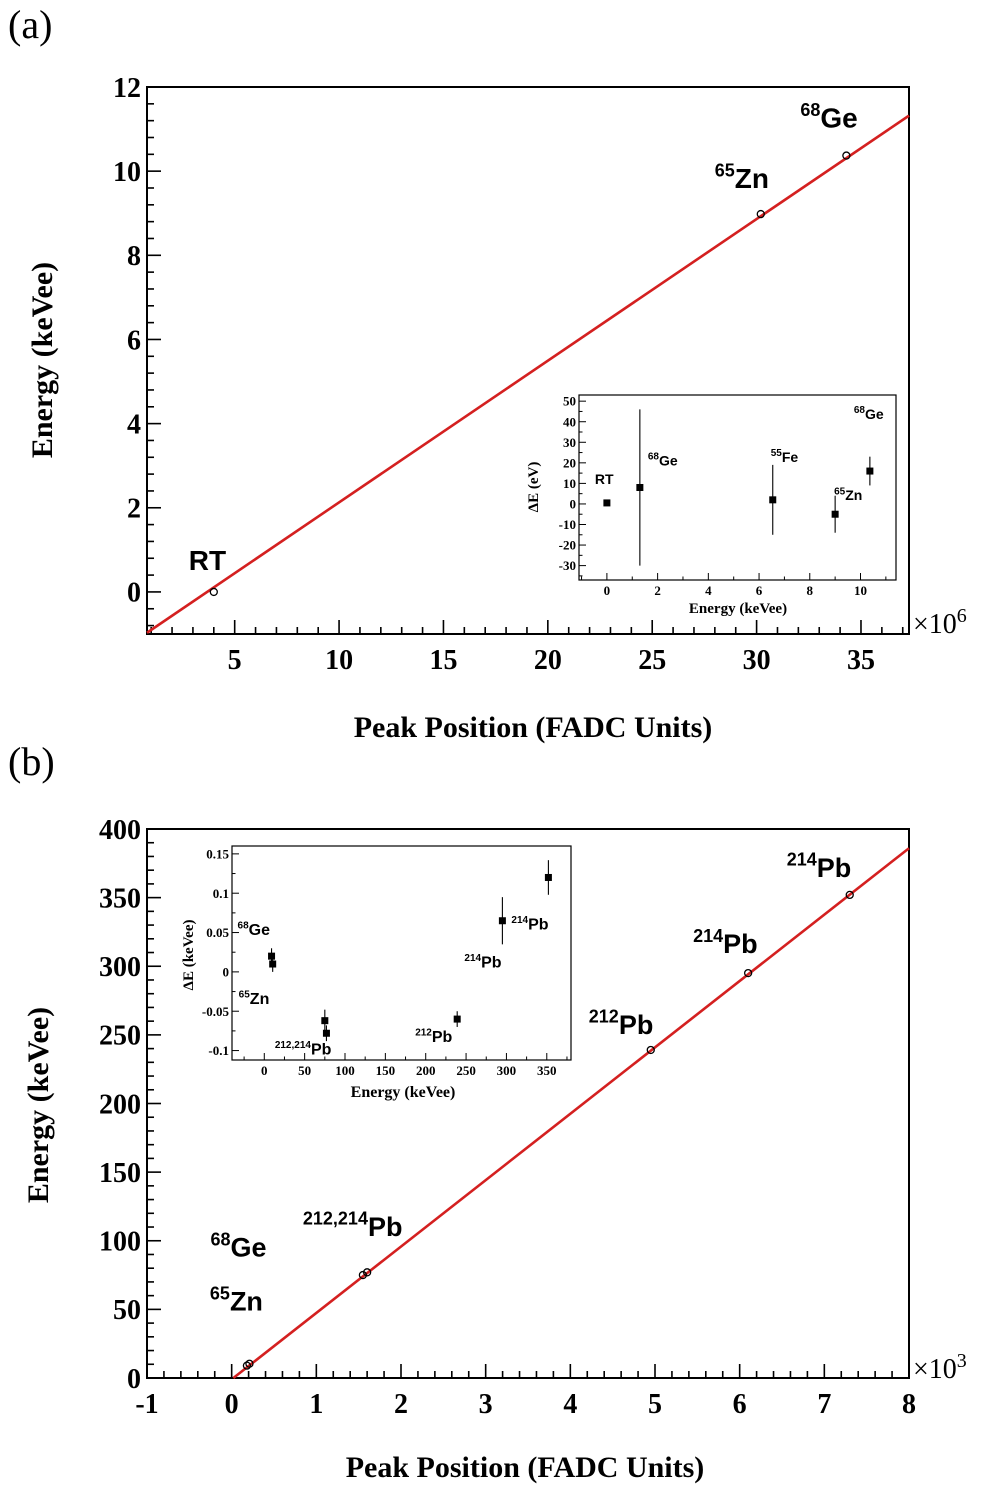  I want to click on a-main-y-axis-title: Energy (keVee), so click(42, 360).